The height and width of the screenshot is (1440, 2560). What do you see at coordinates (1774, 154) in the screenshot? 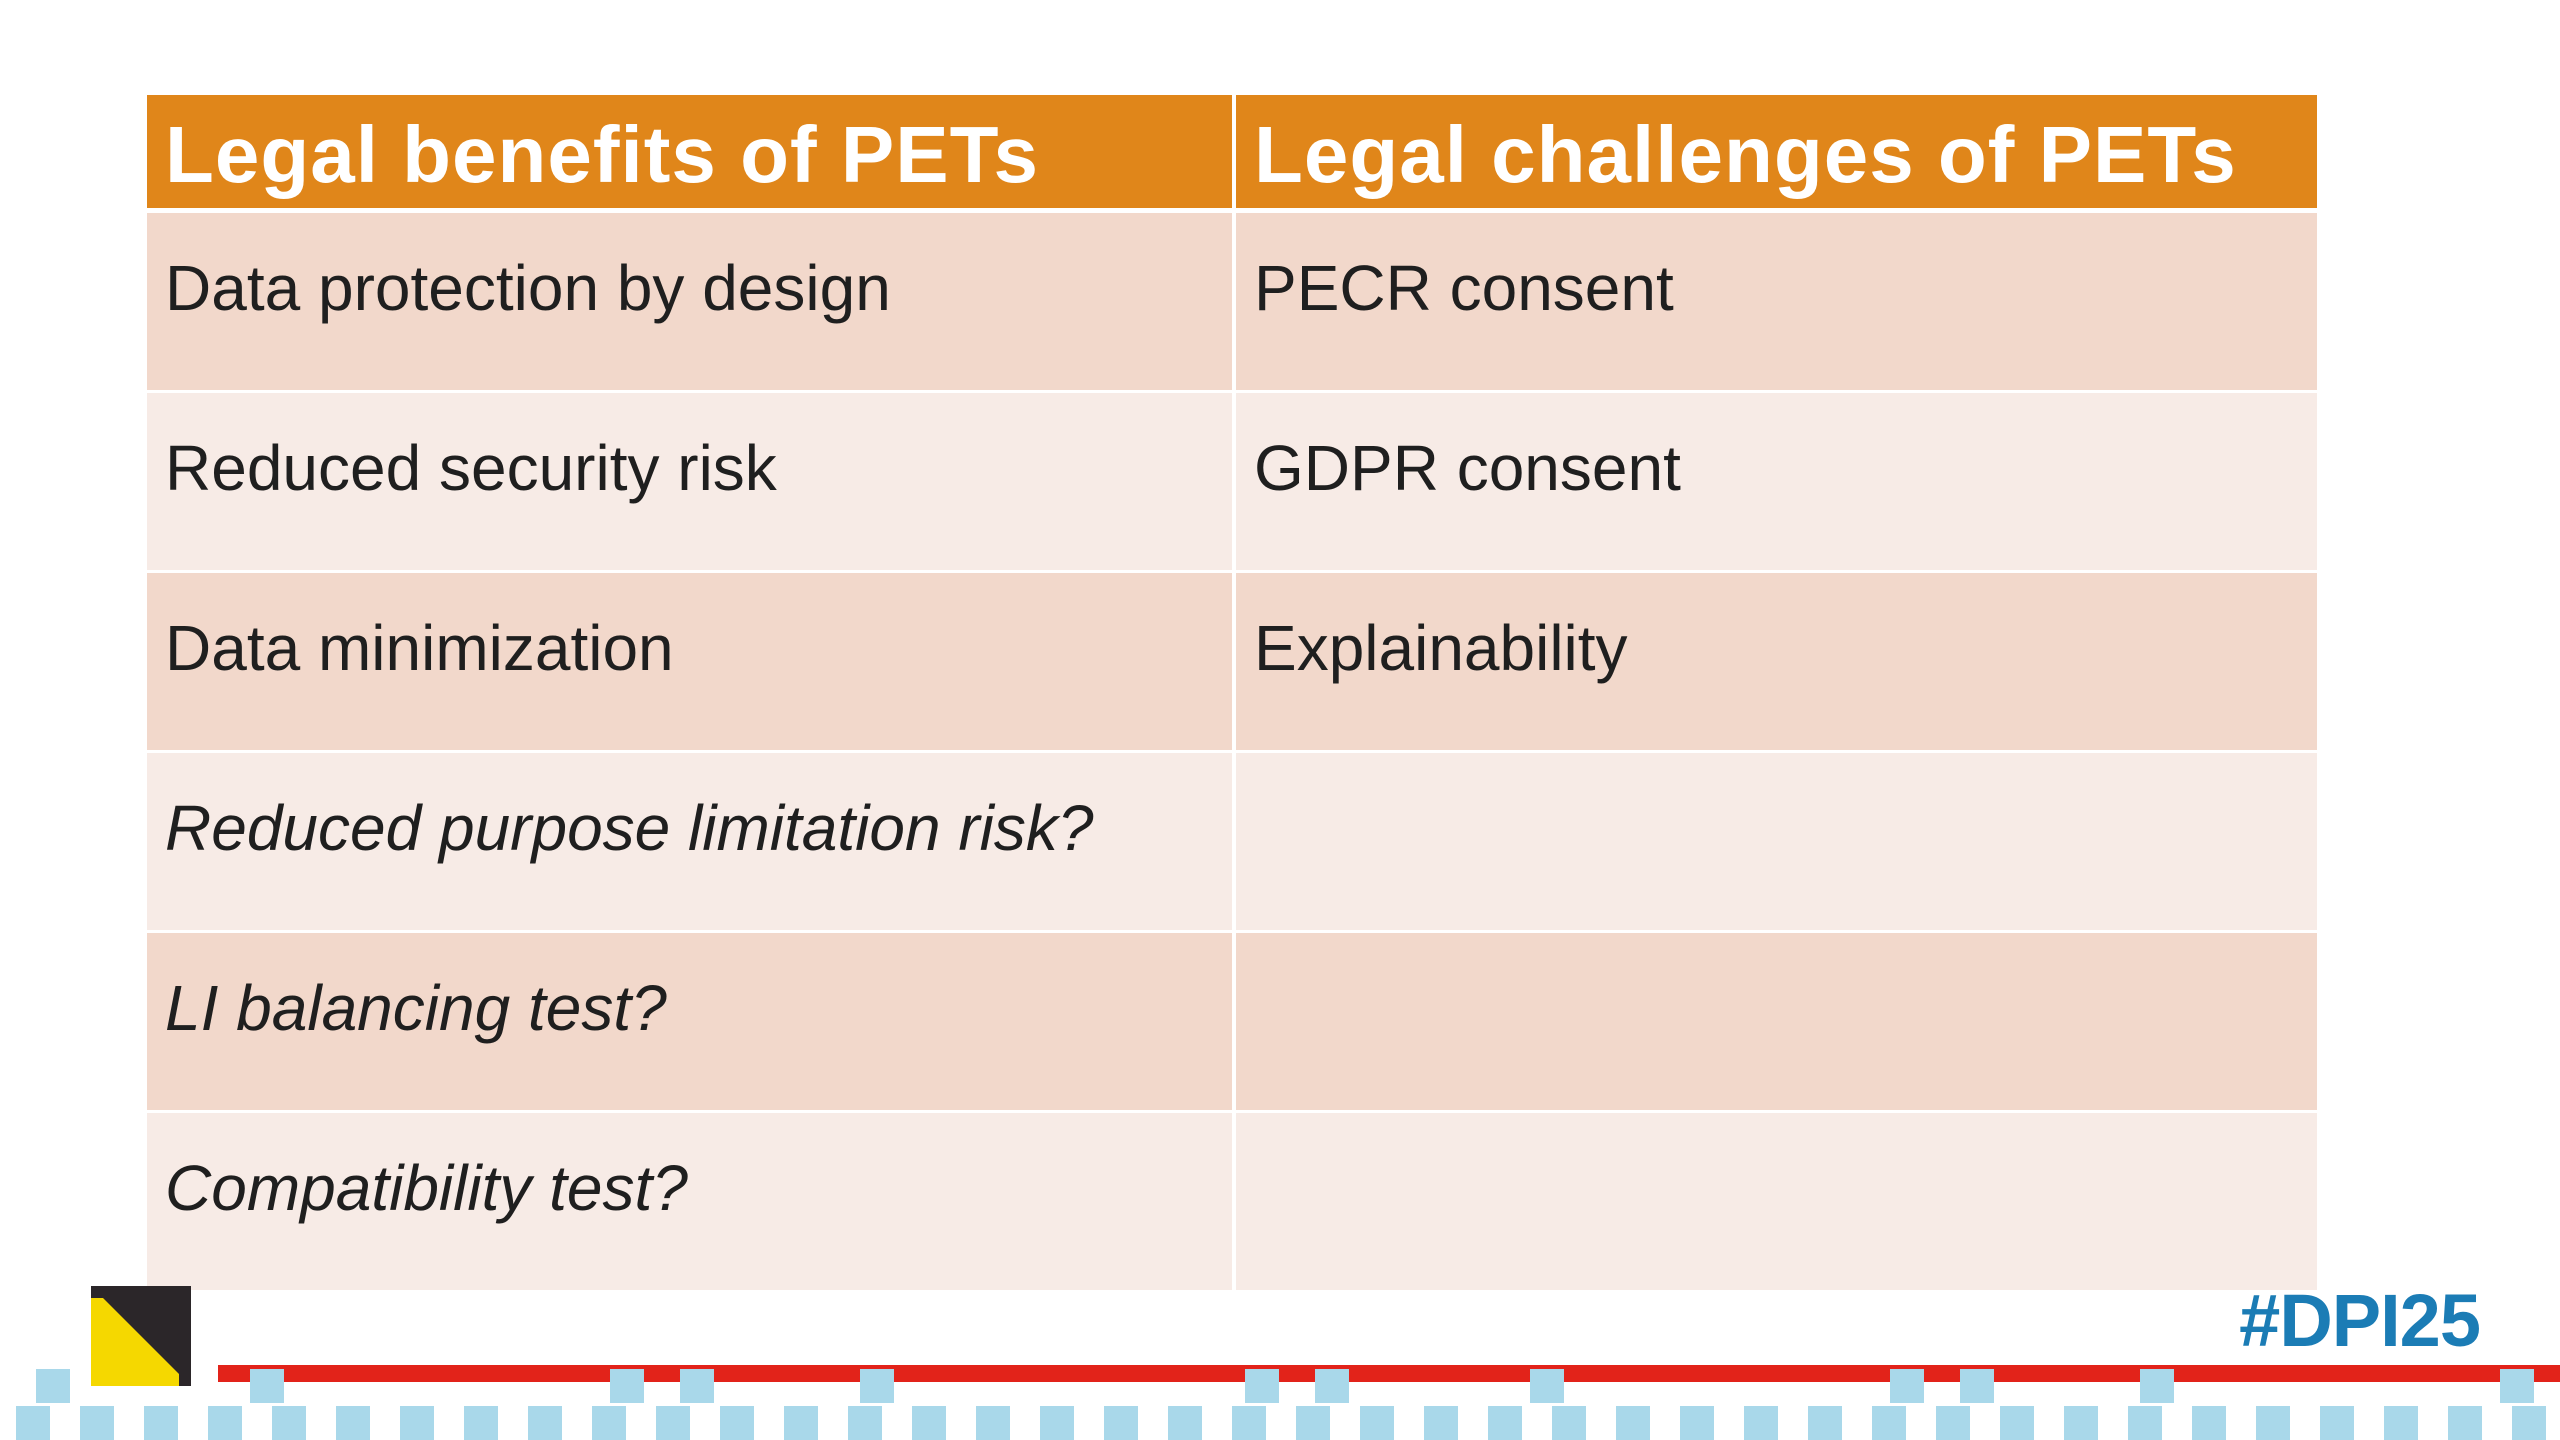
I see `header-challenges: Legal challenges of PETs` at bounding box center [1774, 154].